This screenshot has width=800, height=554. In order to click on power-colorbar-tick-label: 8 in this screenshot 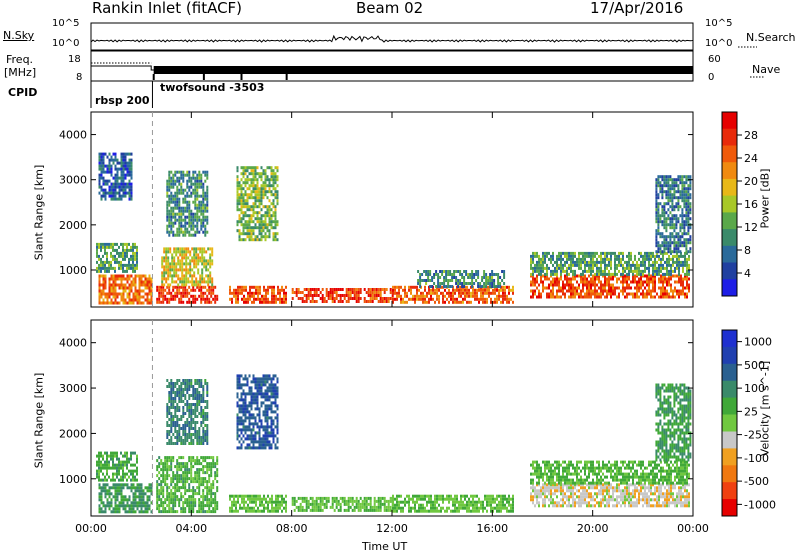, I will do `click(747, 250)`.